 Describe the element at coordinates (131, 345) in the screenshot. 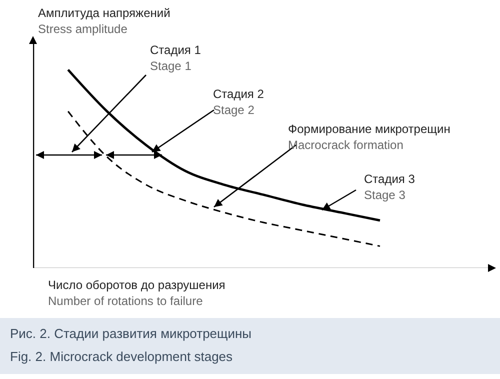

I see `text: Рис. 2. Стадии развития микротрещины Fig. 2. Microcrack development stages` at that location.